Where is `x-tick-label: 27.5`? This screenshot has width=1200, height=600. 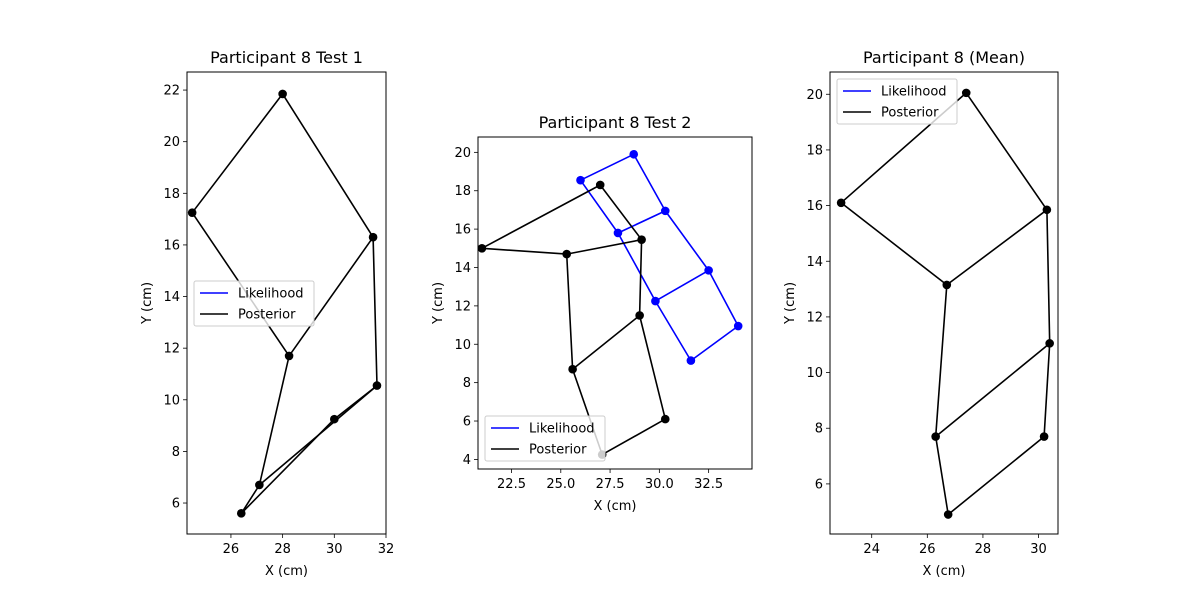
x-tick-label: 27.5 is located at coordinates (610, 484).